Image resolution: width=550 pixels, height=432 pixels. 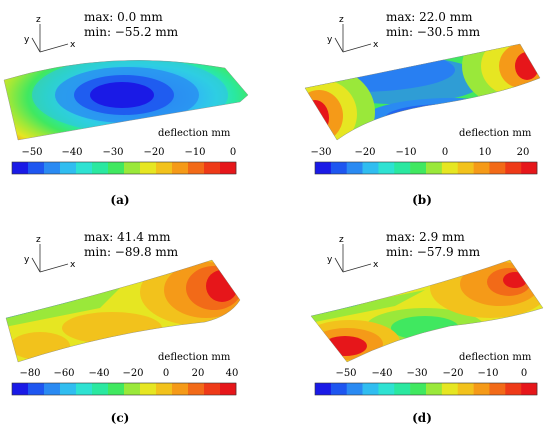 What do you see at coordinates (233, 152) in the screenshot?
I see `tick-a-5: 0` at bounding box center [233, 152].